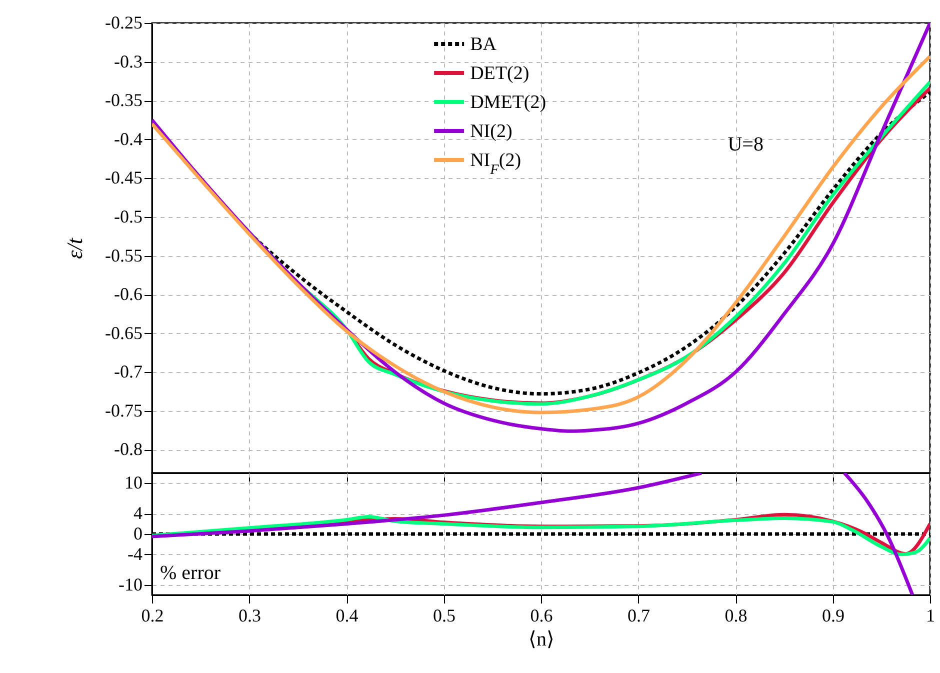 The height and width of the screenshot is (673, 940). Describe the element at coordinates (138, 534) in the screenshot. I see `y-tick-label: 0` at that location.